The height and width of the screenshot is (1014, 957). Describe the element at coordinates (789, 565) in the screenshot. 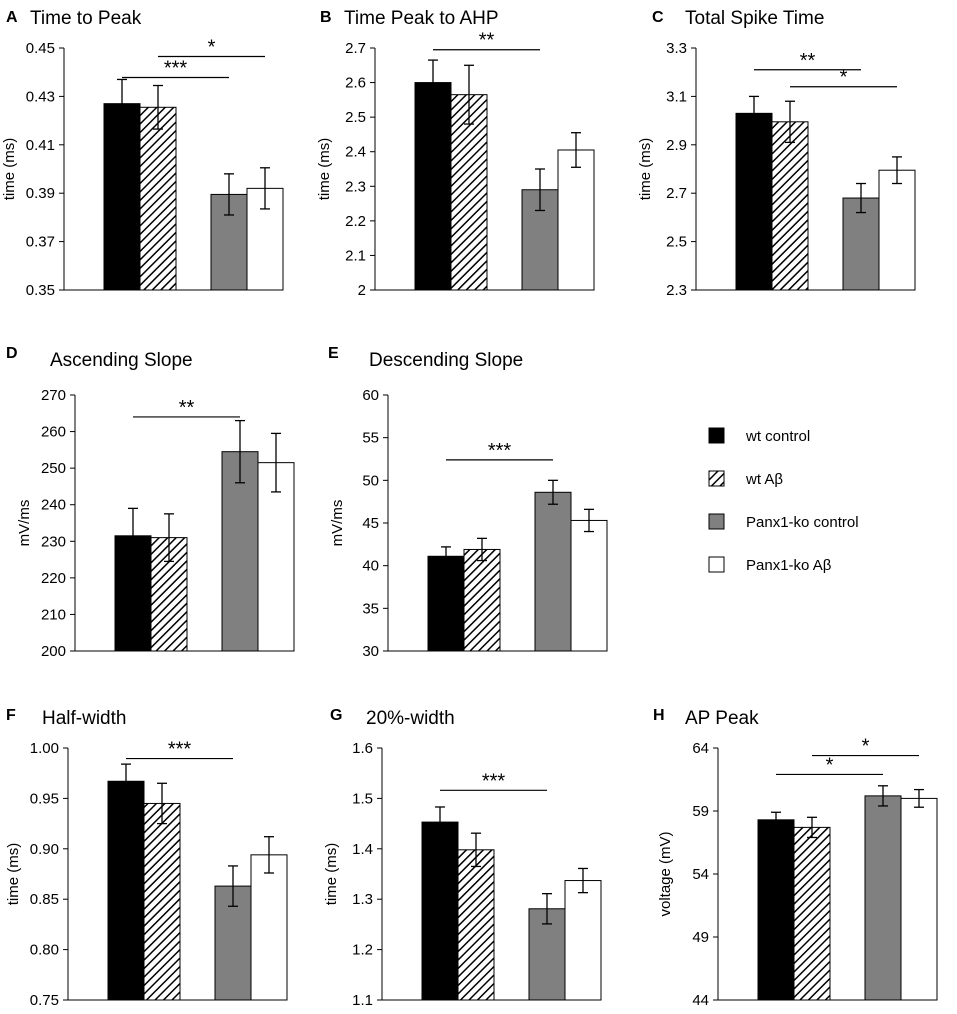

I see `legend-label: Panx1-ko Aβ` at that location.